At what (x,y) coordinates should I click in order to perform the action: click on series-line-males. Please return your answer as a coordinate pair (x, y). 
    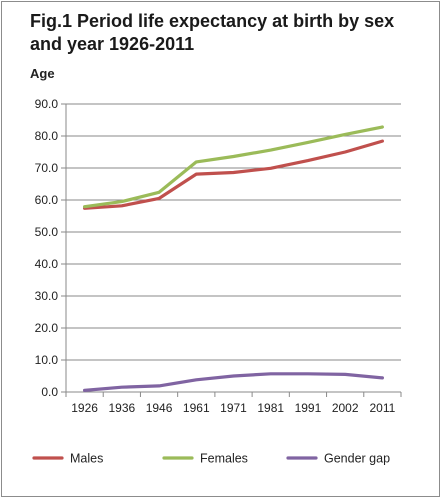
    Looking at the image, I should click on (233, 174).